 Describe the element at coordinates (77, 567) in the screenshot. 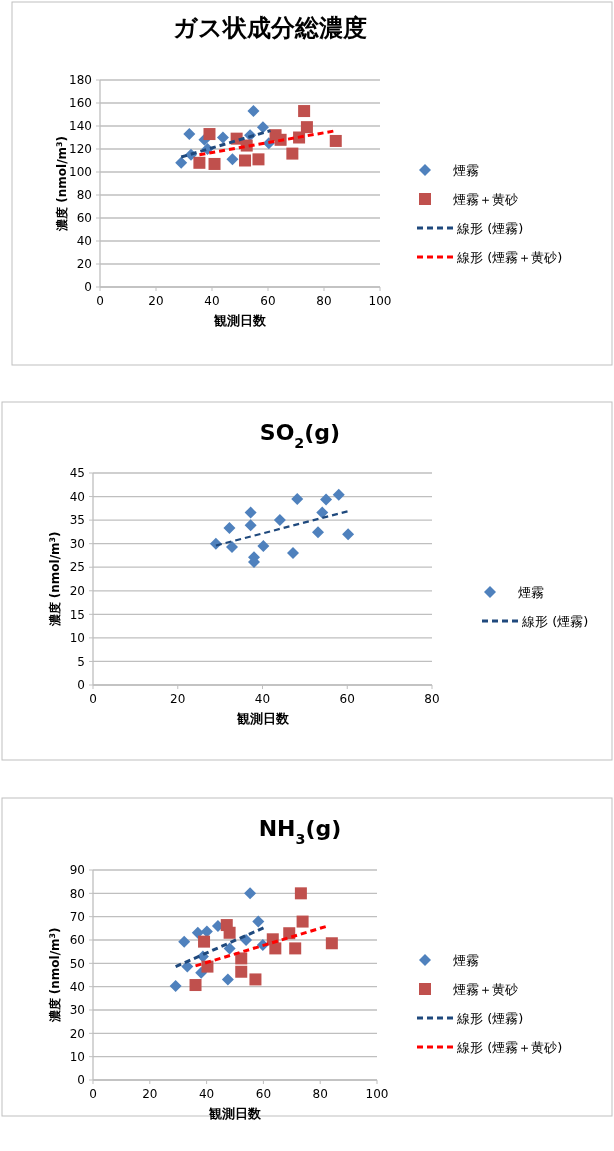

I see `y-tick-label: 25` at that location.